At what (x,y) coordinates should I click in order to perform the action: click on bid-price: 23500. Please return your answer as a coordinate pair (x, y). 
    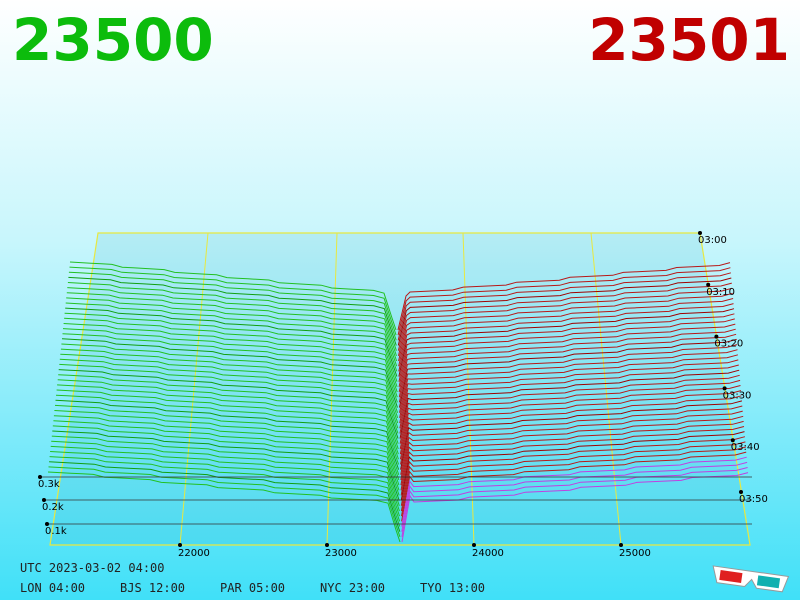
    Looking at the image, I should click on (113, 40).